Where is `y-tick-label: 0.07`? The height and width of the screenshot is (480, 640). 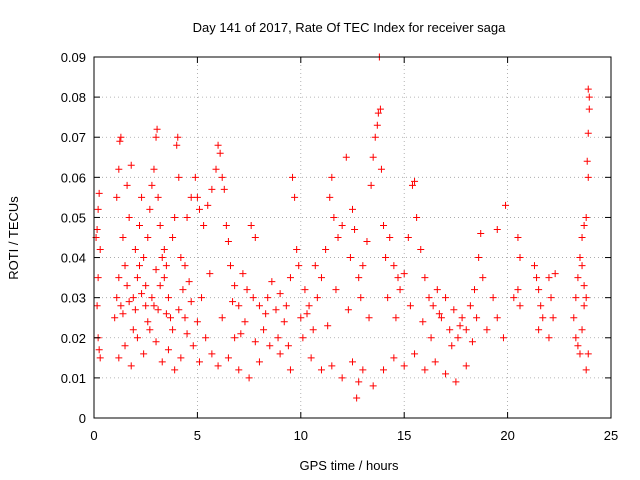
y-tick-label: 0.07 is located at coordinates (73, 137).